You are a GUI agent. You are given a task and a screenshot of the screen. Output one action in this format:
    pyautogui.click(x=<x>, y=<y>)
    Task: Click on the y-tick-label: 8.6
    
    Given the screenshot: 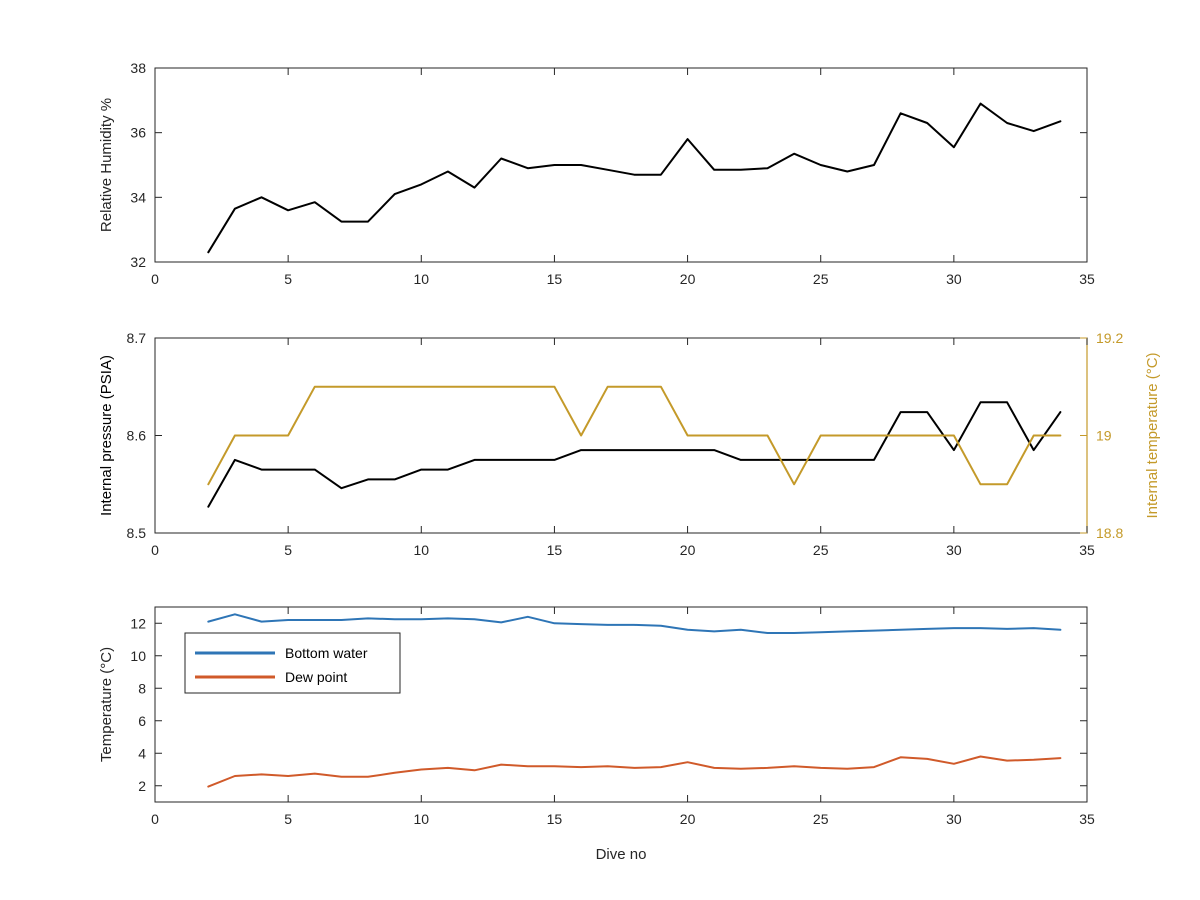 What is the action you would take?
    pyautogui.click(x=137, y=436)
    